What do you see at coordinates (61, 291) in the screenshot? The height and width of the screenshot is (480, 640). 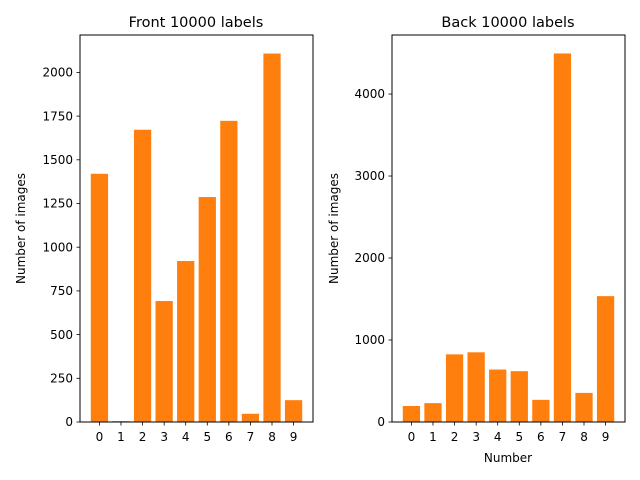 I see `y-tick-label: 750` at bounding box center [61, 291].